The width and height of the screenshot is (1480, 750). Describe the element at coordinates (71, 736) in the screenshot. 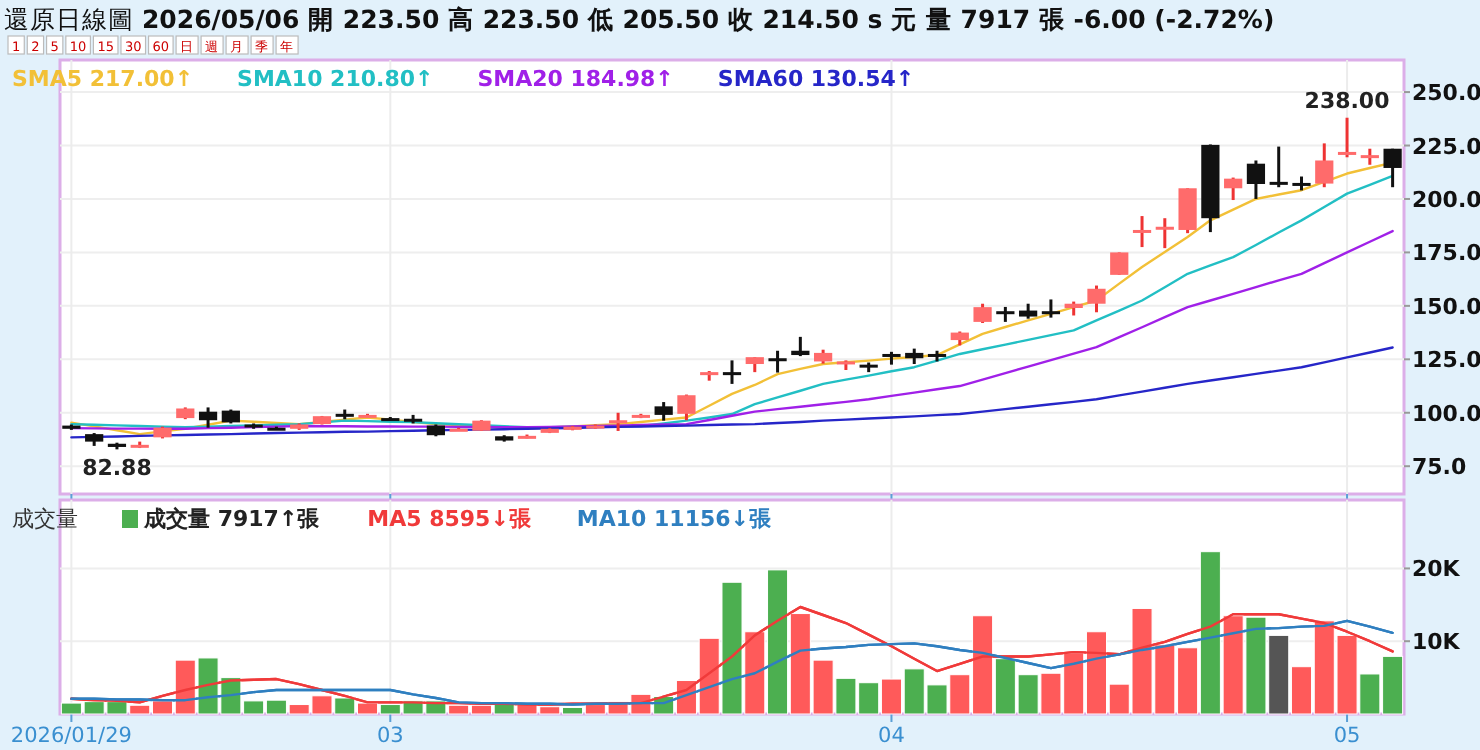

I see `x-tick-label: 2026/01/29` at that location.